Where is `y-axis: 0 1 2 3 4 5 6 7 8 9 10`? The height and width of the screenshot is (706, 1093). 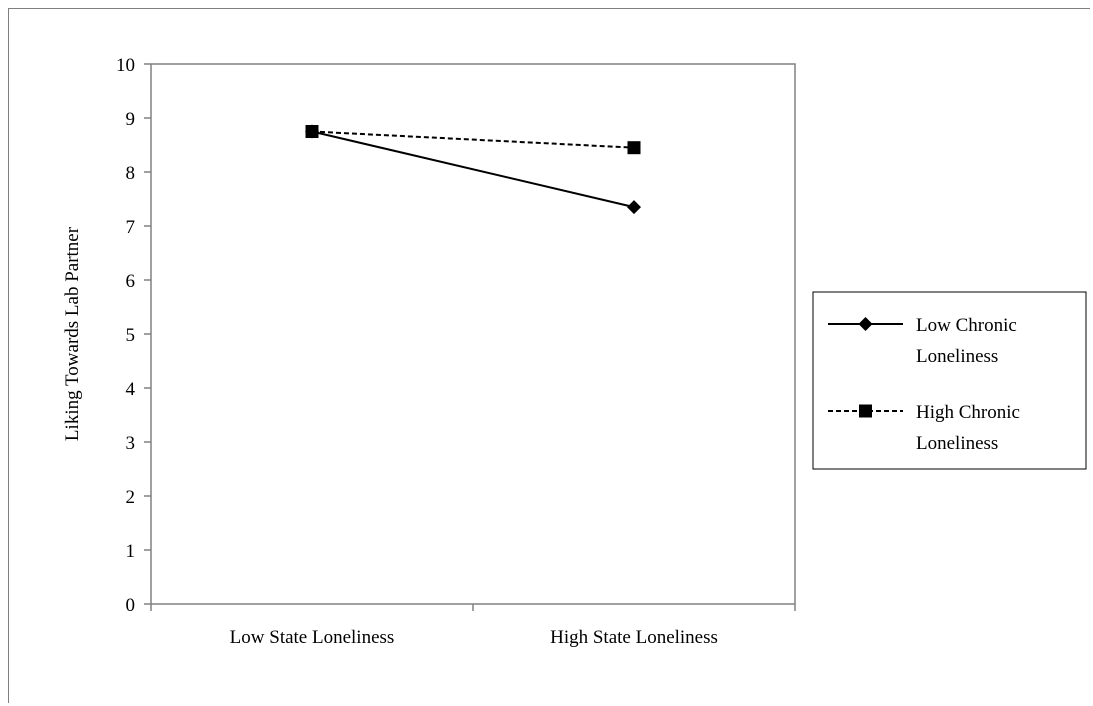
y-axis: 0 1 2 3 4 5 6 7 8 9 10 is located at coordinates (133, 335).